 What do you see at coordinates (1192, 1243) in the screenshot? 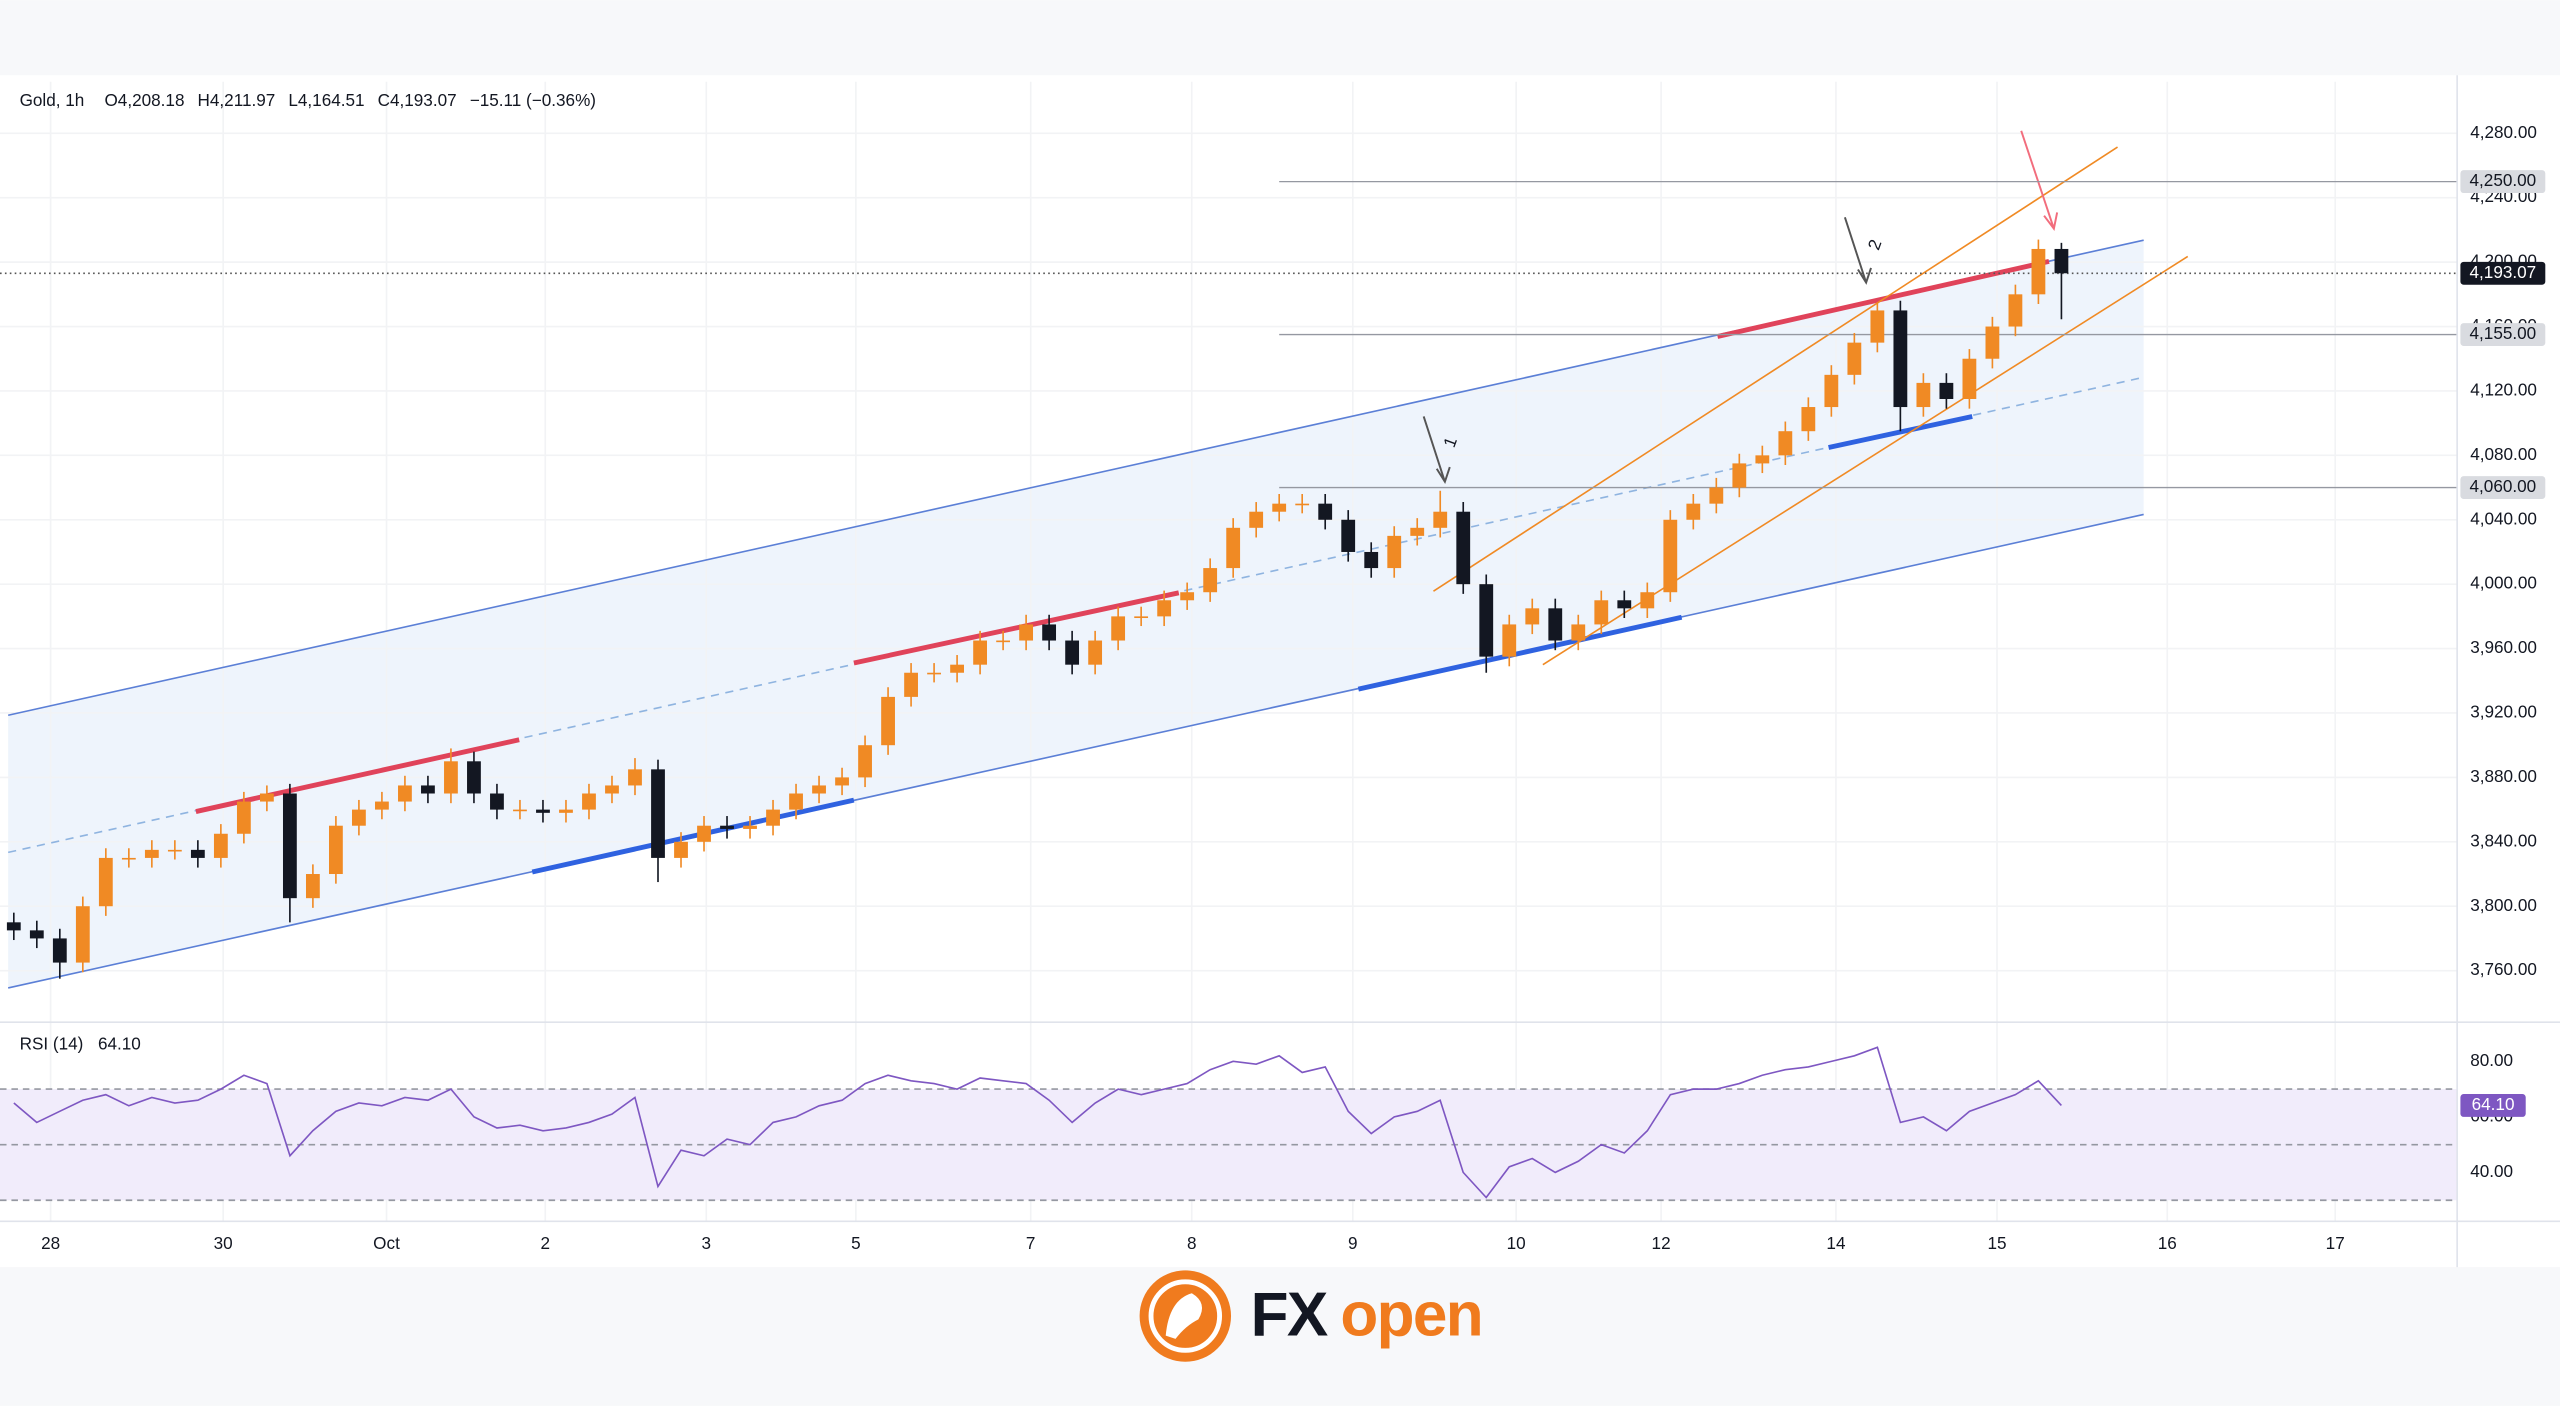
I see `x-tick-label: 8` at bounding box center [1192, 1243].